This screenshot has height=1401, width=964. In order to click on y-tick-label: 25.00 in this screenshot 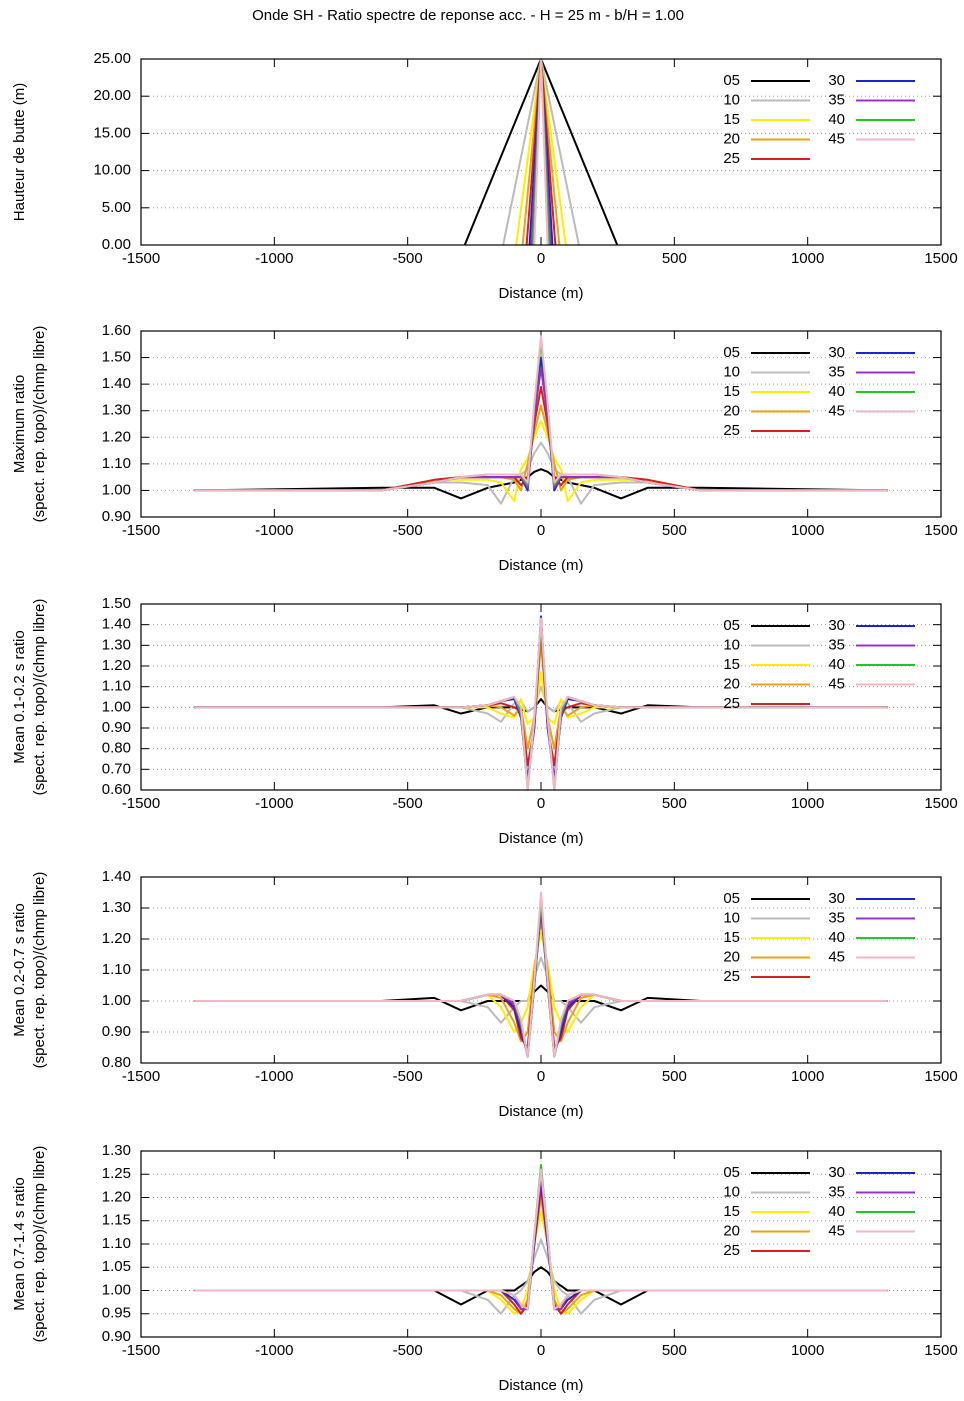, I will do `click(112, 58)`.